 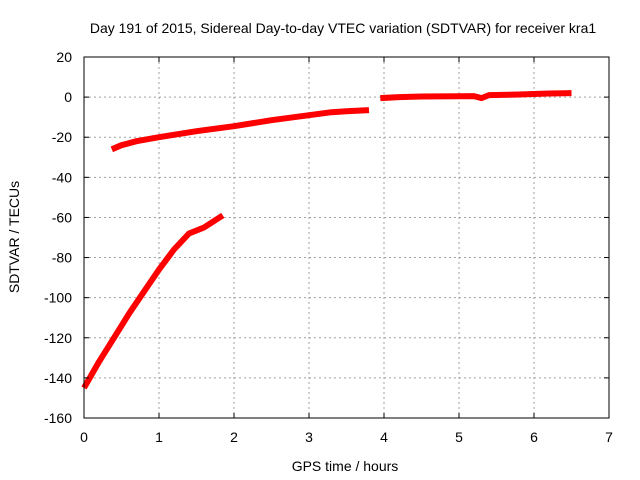 What do you see at coordinates (62, 258) in the screenshot?
I see `y-tick-label: -80` at bounding box center [62, 258].